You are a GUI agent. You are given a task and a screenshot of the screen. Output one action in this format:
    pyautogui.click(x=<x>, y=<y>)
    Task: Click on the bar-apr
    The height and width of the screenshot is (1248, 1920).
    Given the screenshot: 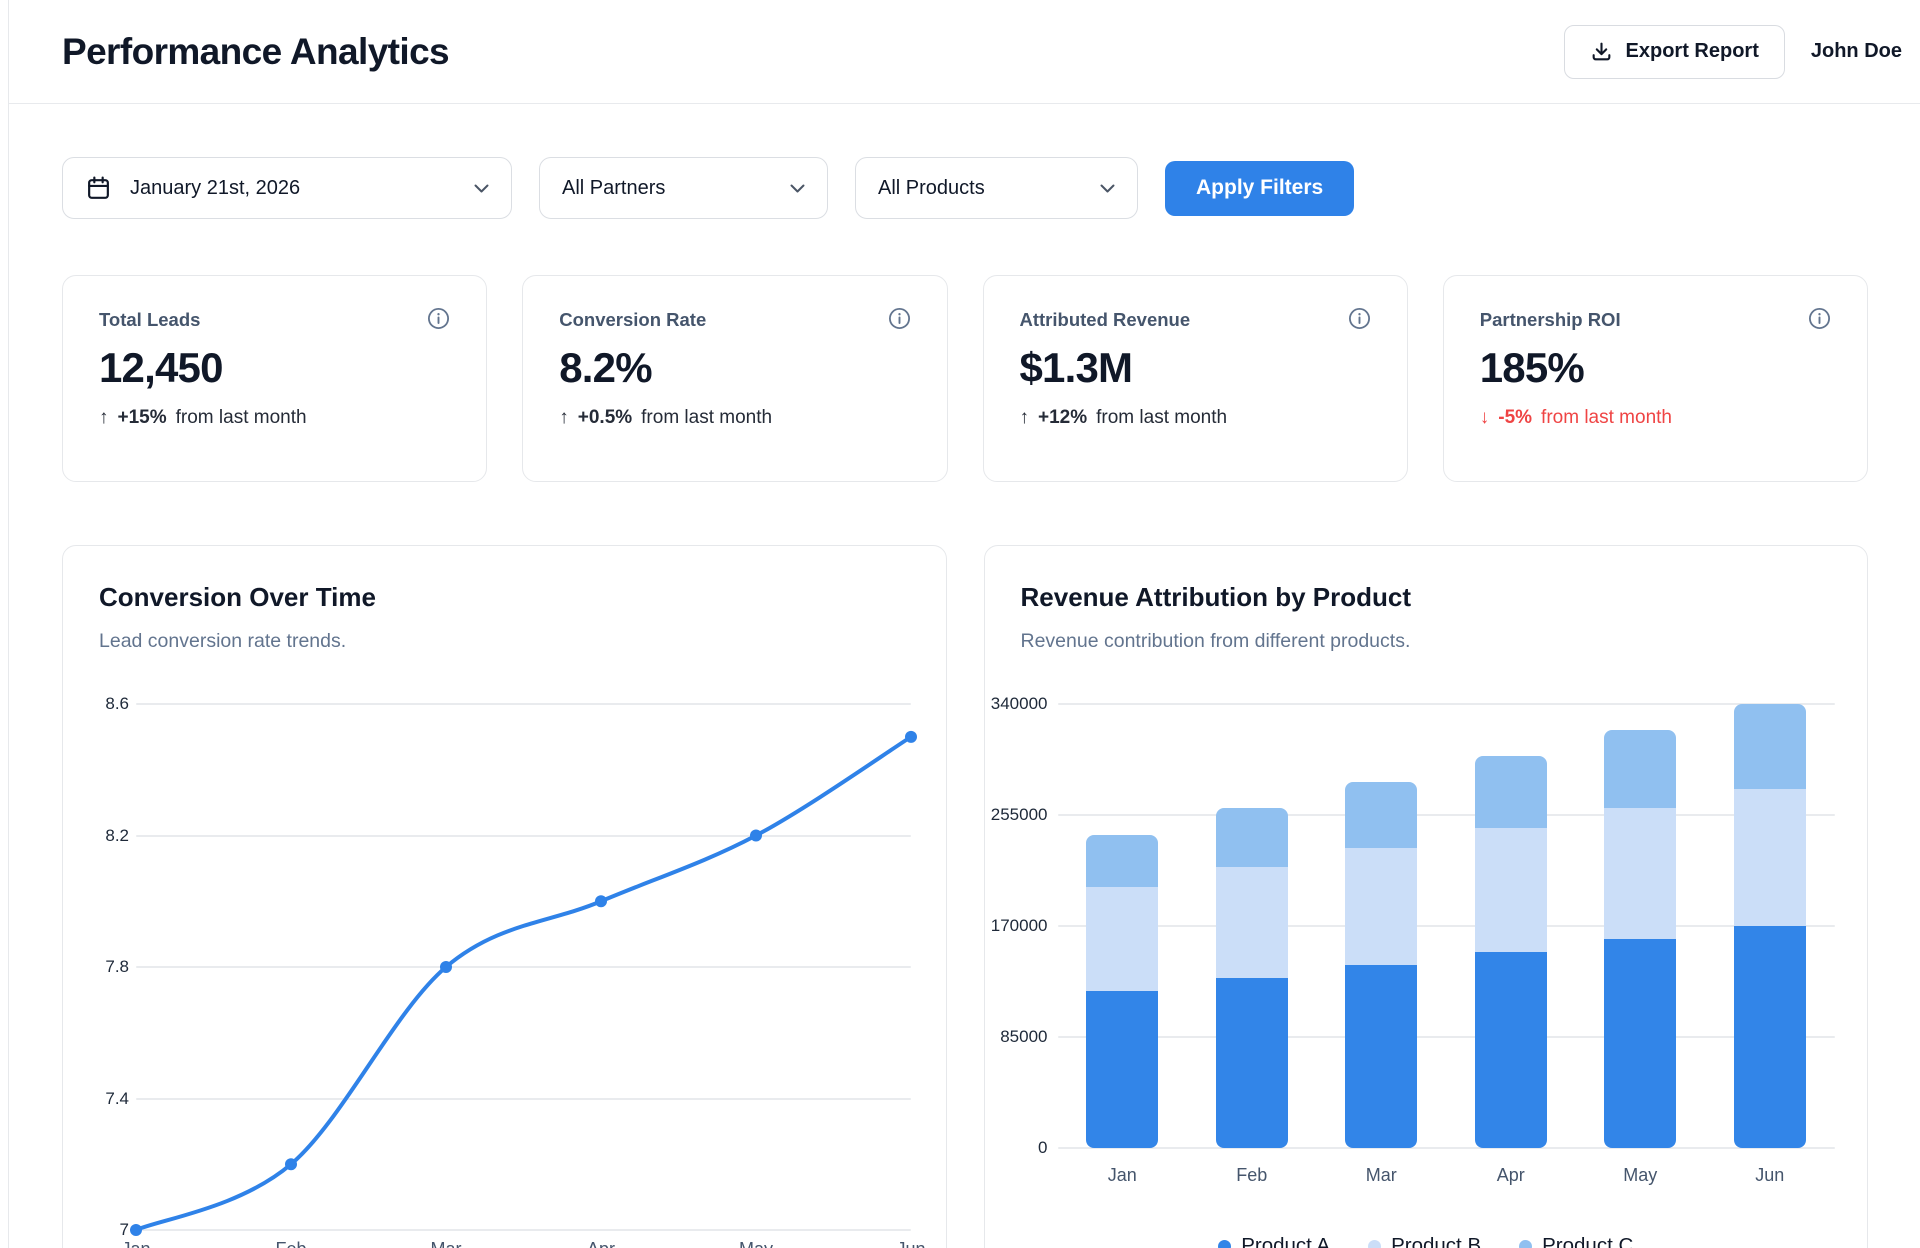 What is the action you would take?
    pyautogui.click(x=1510, y=952)
    